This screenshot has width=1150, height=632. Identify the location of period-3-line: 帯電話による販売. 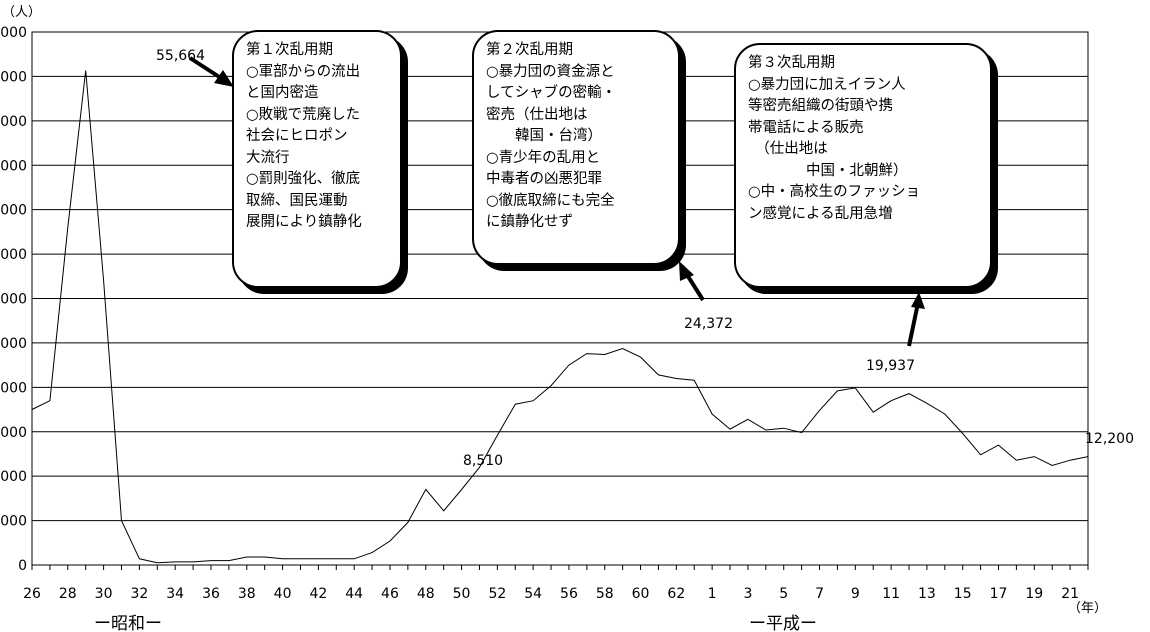
(806, 127).